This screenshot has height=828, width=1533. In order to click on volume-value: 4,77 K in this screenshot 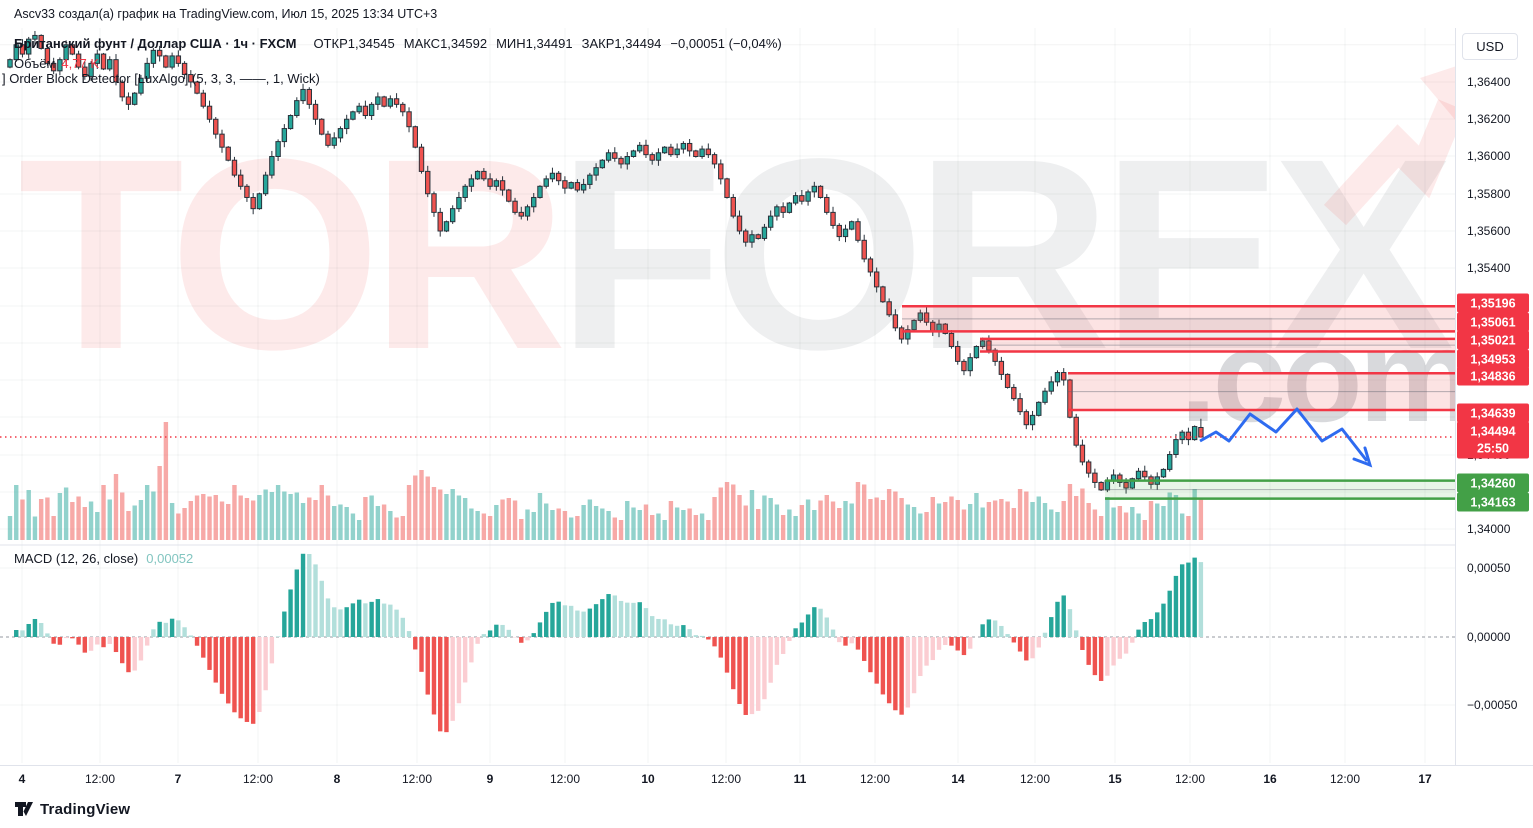, I will do `click(80, 63)`.